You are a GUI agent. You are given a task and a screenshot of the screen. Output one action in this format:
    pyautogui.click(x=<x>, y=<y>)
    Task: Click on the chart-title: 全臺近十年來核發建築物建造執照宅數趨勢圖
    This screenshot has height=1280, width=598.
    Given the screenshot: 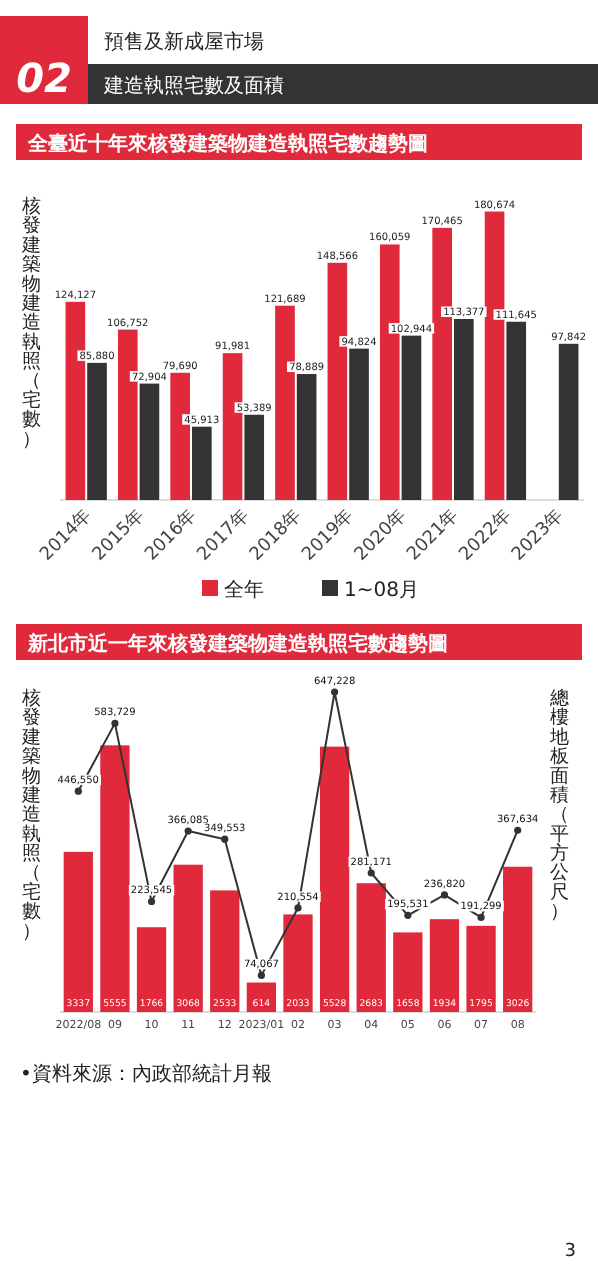 What is the action you would take?
    pyautogui.click(x=227, y=144)
    